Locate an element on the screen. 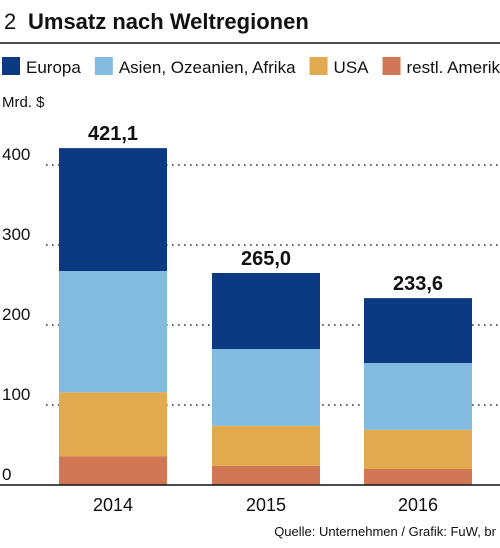 This screenshot has width=500, height=548. x-tick-label: 2016 is located at coordinates (418, 505).